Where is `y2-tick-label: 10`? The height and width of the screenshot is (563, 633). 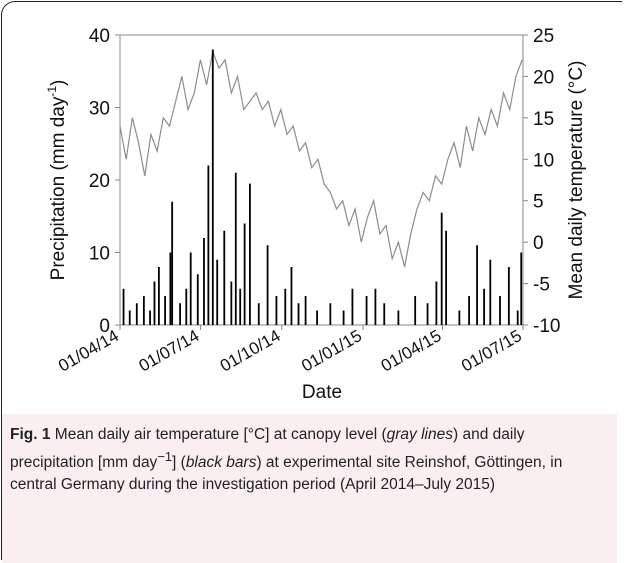 y2-tick-label: 10 is located at coordinates (543, 160).